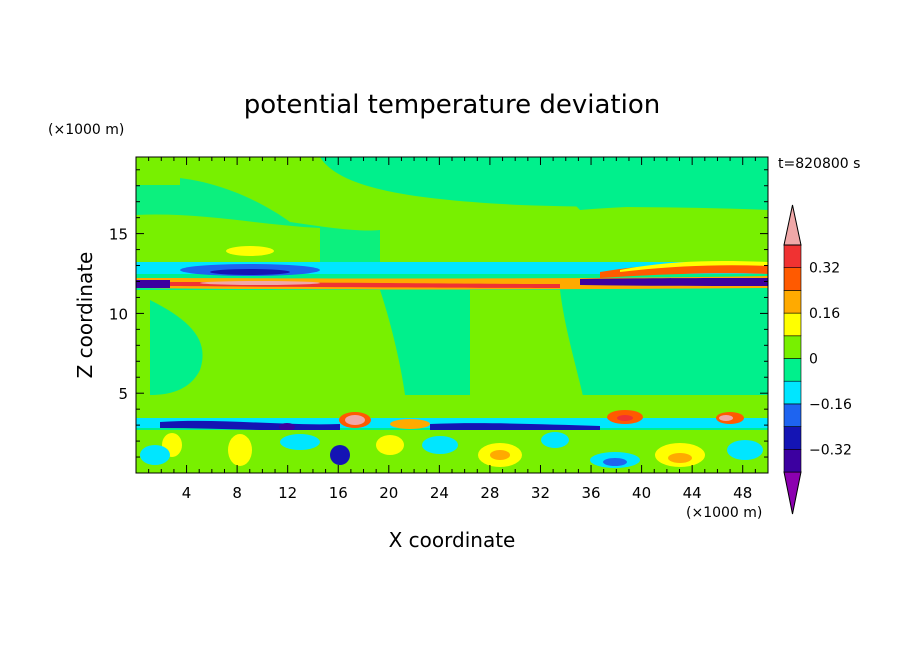 The width and height of the screenshot is (904, 654). What do you see at coordinates (692, 493) in the screenshot?
I see `x-tick-label: 44` at bounding box center [692, 493].